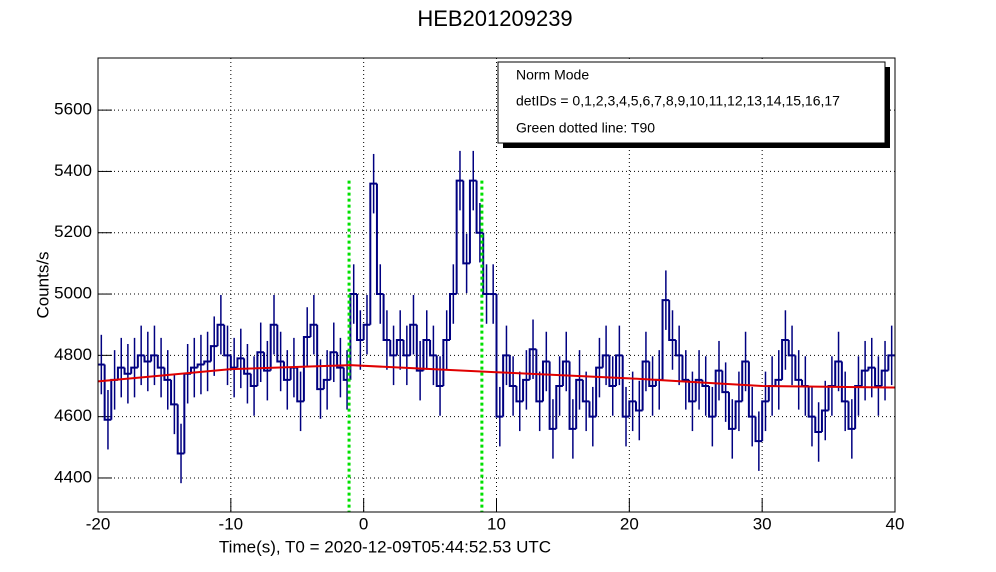  What do you see at coordinates (629, 523) in the screenshot?
I see `x-tick-label: 20` at bounding box center [629, 523].